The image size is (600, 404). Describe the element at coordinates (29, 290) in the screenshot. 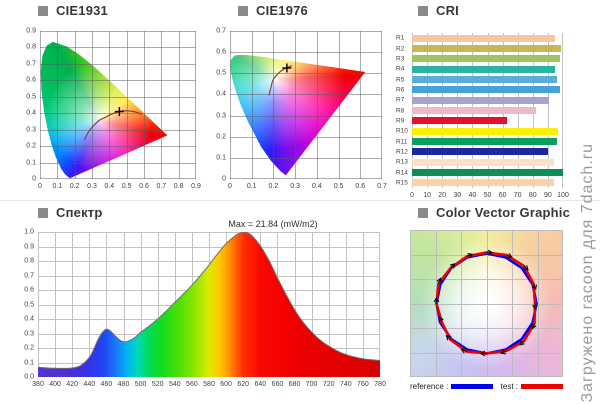

I see `spectrum-y-tick: 0.6` at that location.